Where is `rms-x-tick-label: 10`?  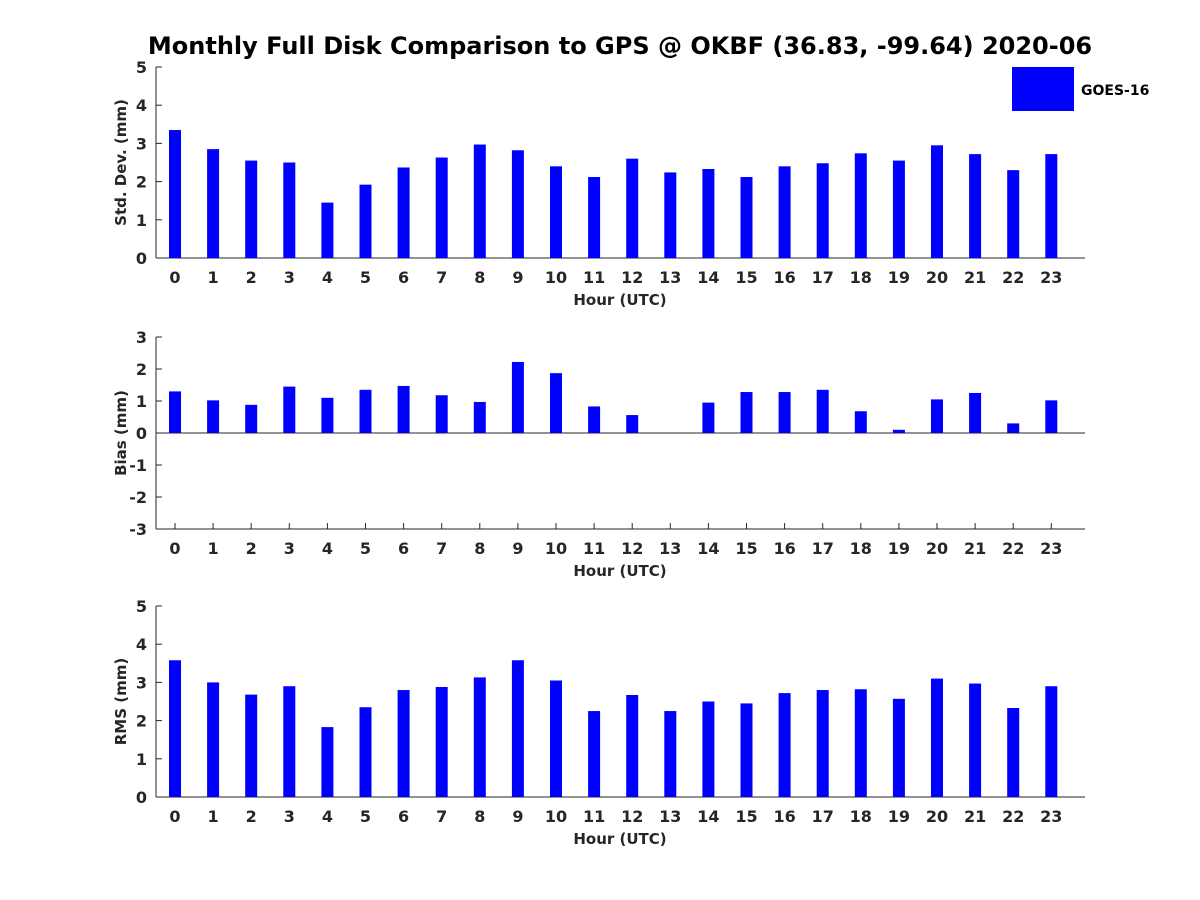
rms-x-tick-label: 10 is located at coordinates (556, 816).